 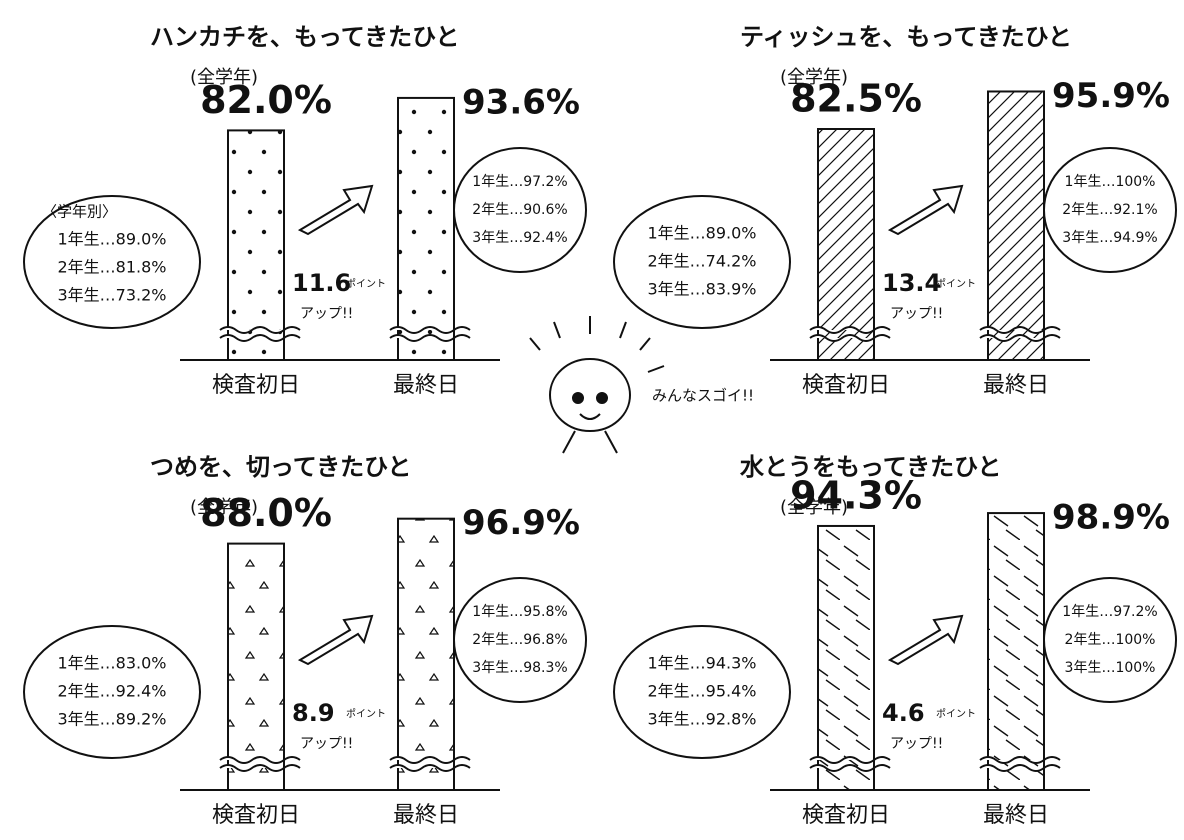 What do you see at coordinates (1110, 182) in the screenshot?
I see `grade-rate: 1年生…100%` at bounding box center [1110, 182].